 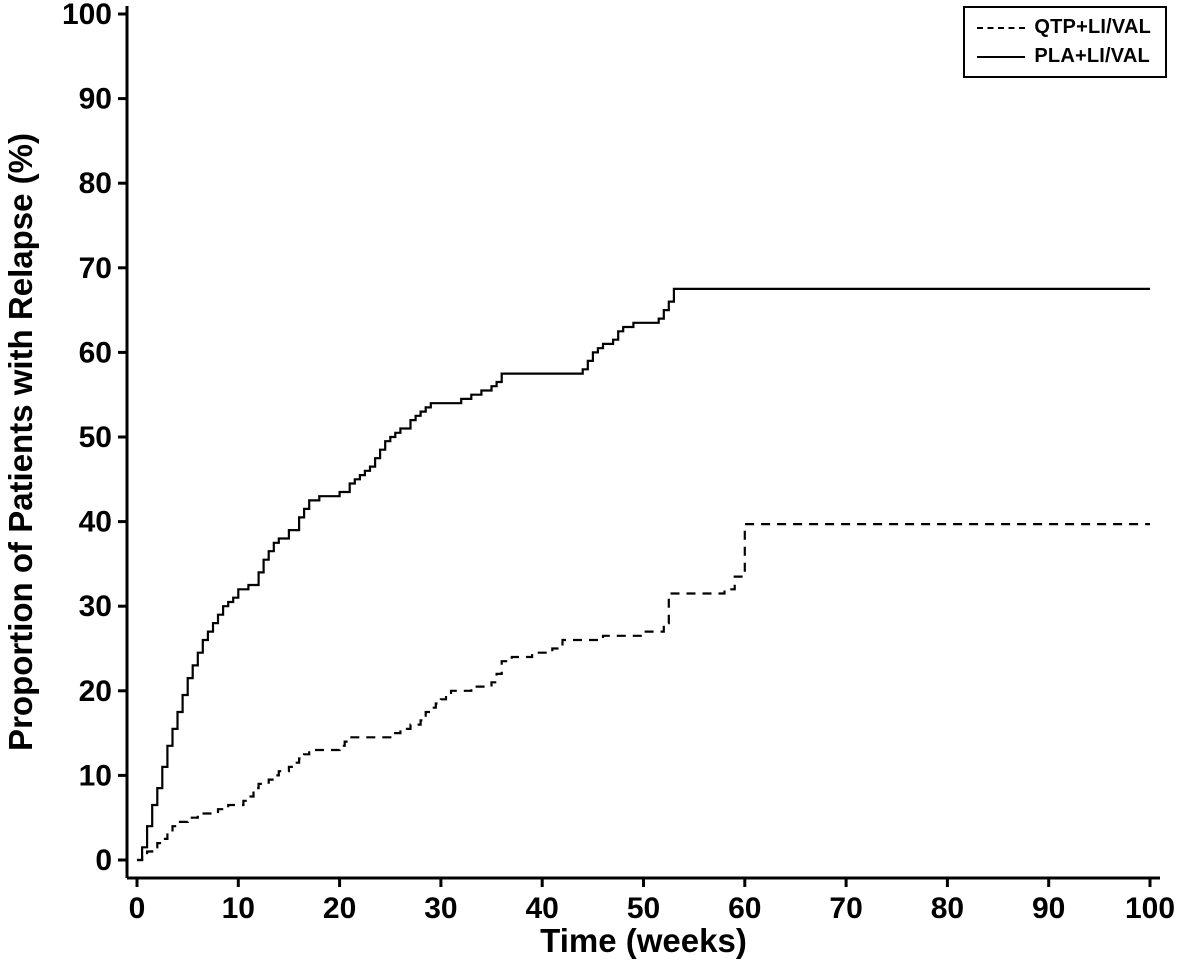 I want to click on y-tick-label: 20, so click(x=95, y=691).